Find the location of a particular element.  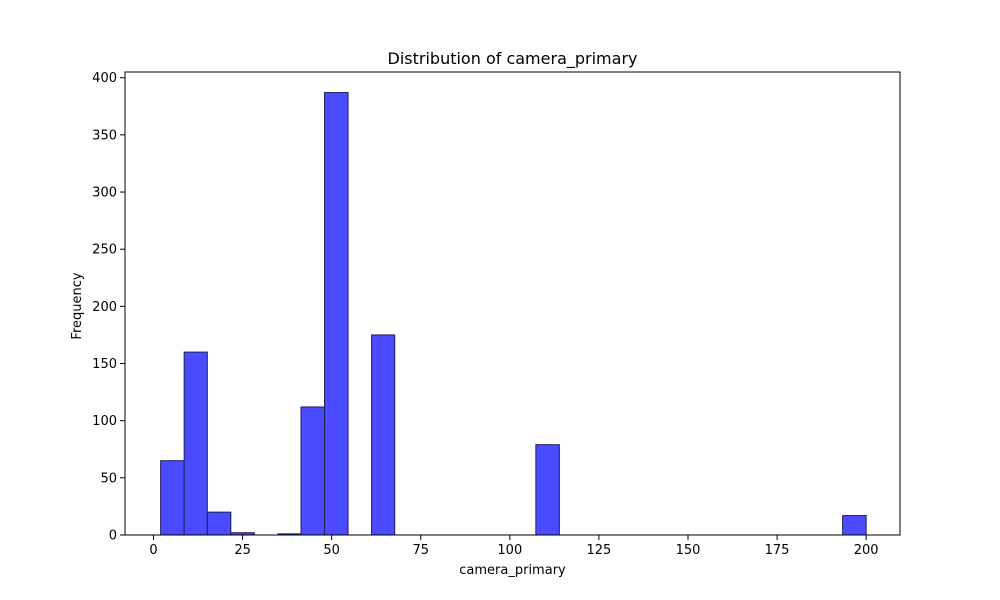

x-axis-label: camera_primary is located at coordinates (512, 570).